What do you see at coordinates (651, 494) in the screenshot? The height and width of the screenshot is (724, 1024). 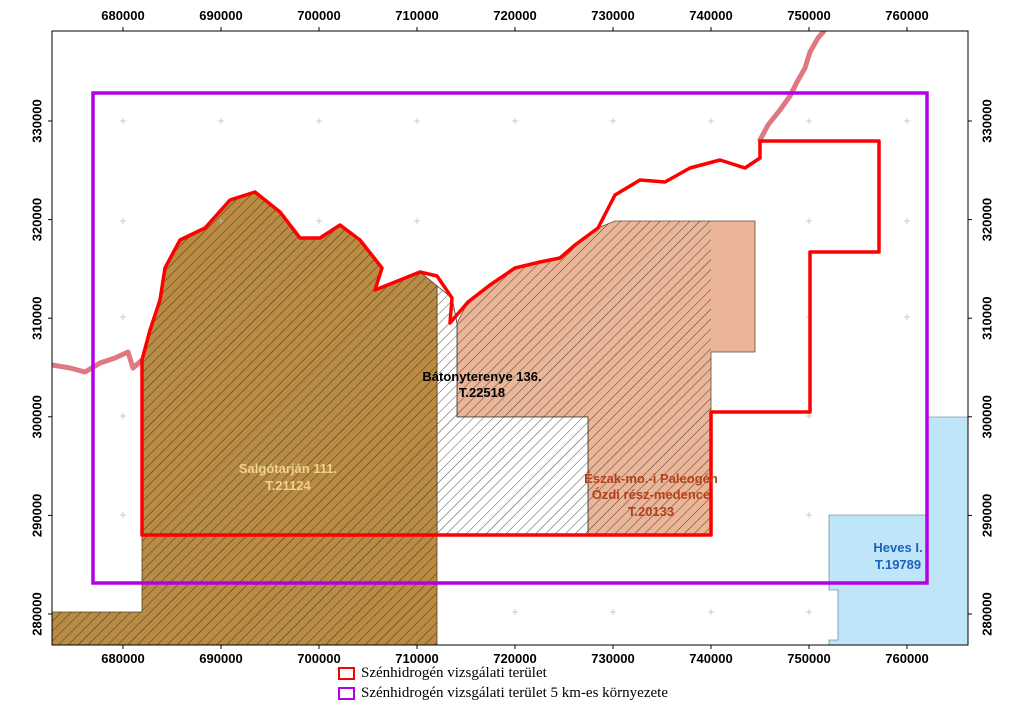 I see `ozd-label-2: Ózdi rész-medence` at bounding box center [651, 494].